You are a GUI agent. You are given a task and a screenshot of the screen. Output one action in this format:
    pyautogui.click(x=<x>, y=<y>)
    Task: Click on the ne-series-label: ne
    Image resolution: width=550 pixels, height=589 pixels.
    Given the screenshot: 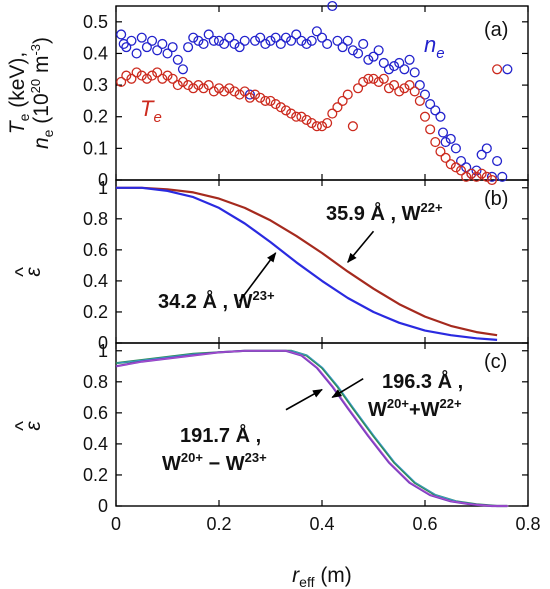 What is the action you would take?
    pyautogui.click(x=434, y=47)
    